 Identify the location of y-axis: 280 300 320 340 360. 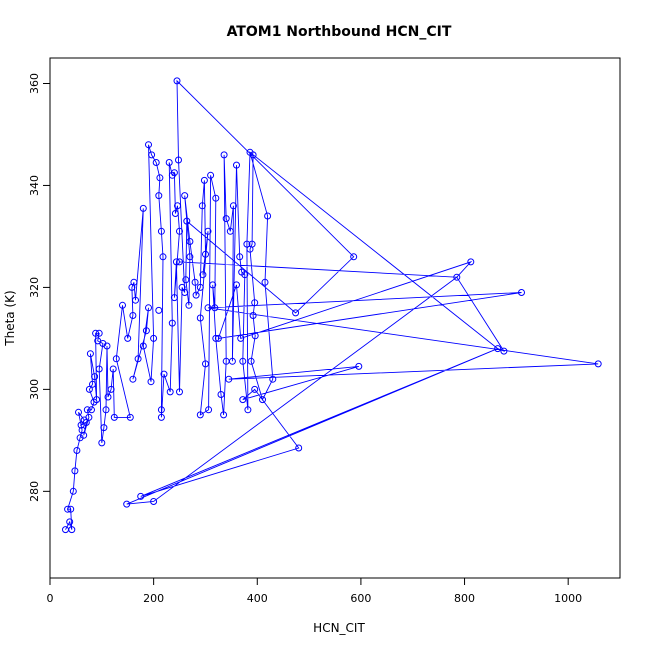
(39, 287).